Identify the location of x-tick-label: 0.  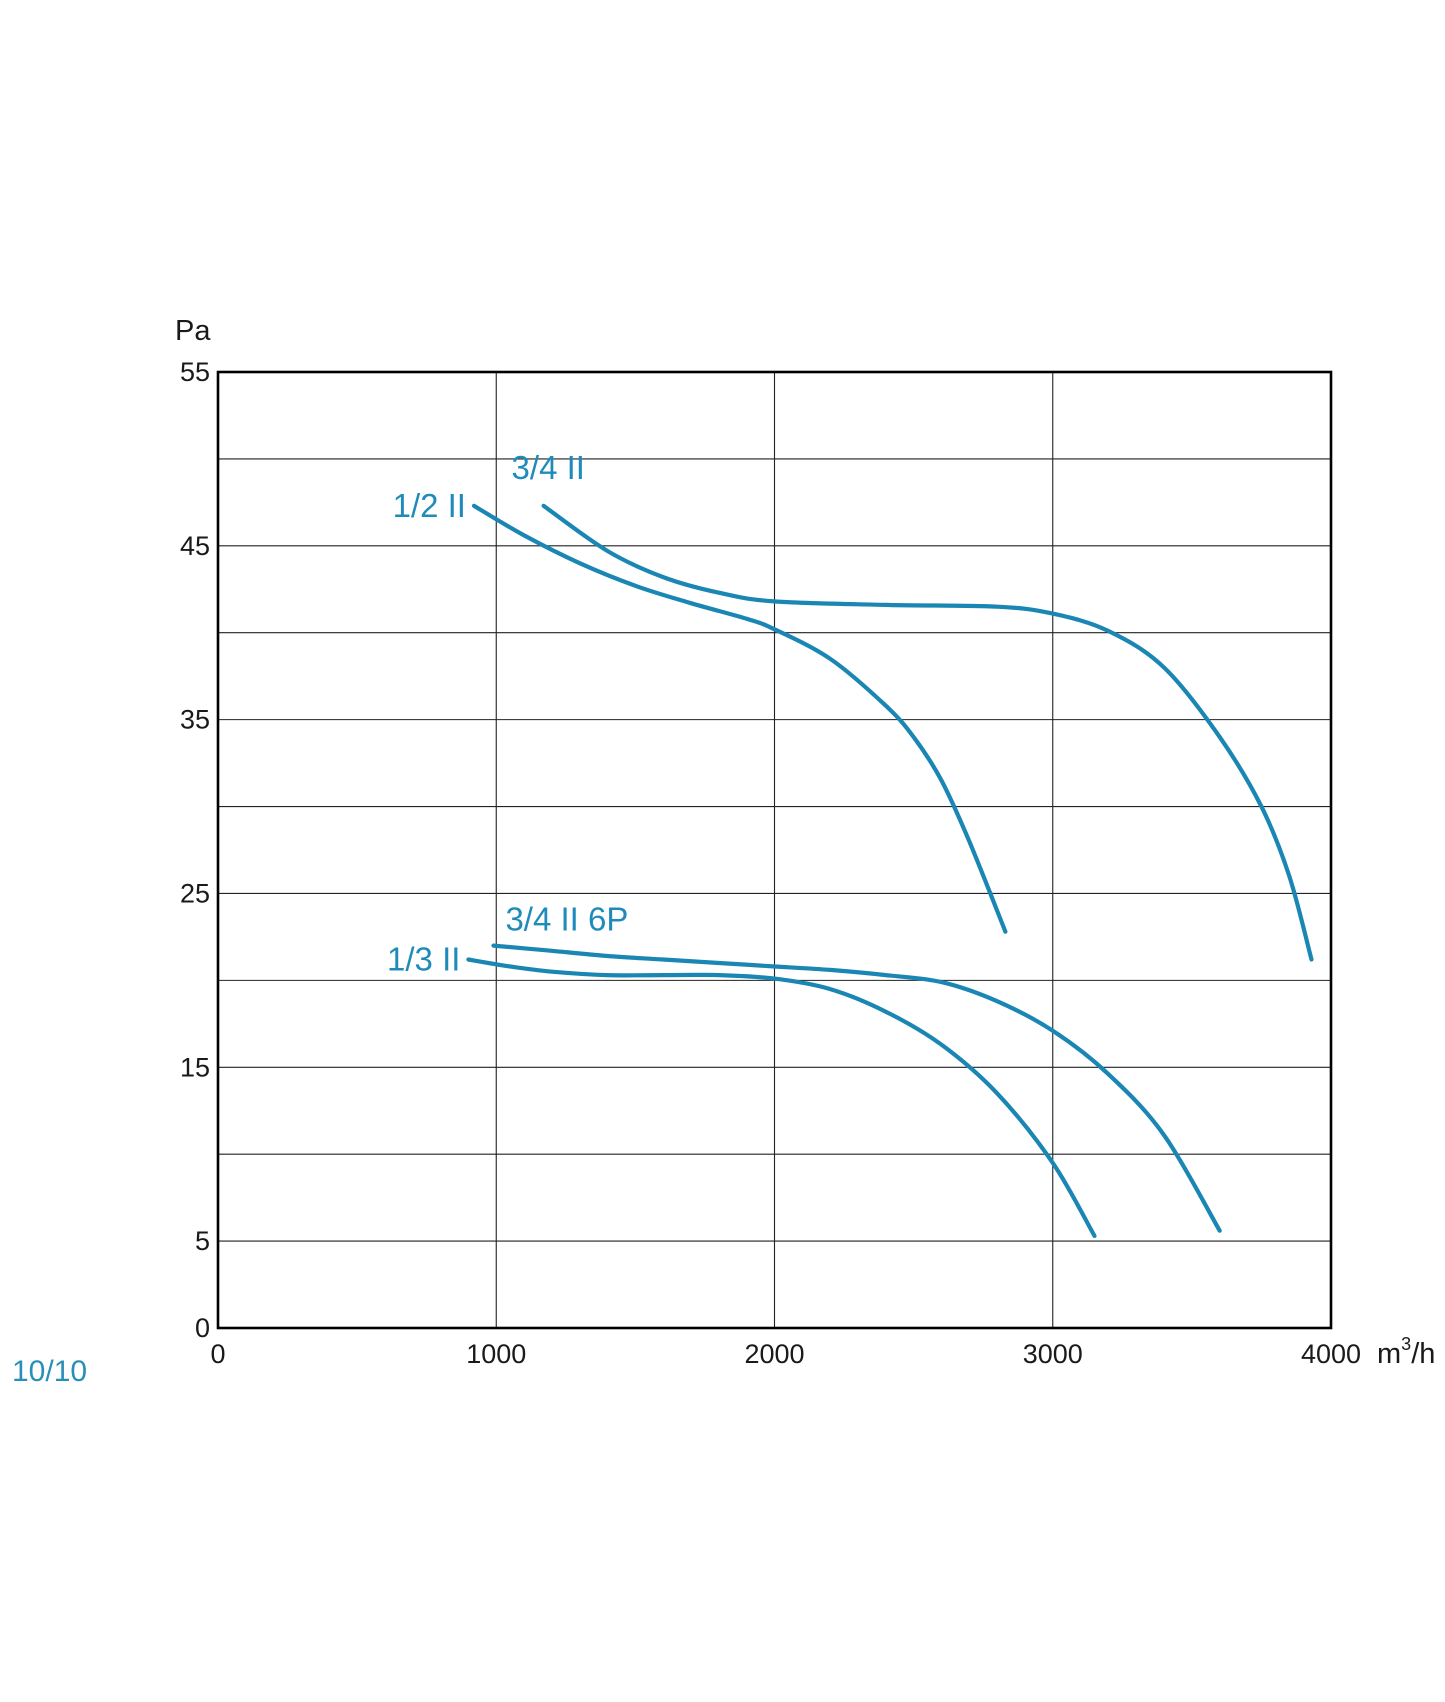
(217, 1354).